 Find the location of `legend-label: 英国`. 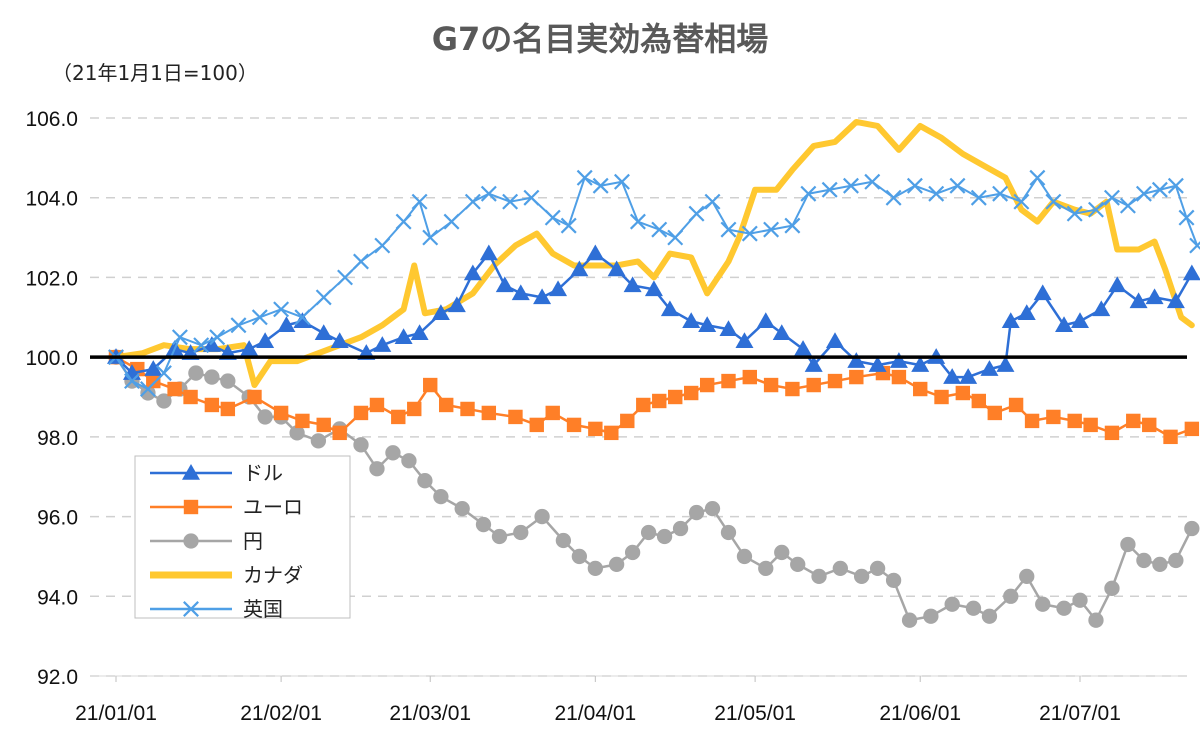

legend-label: 英国 is located at coordinates (263, 609).